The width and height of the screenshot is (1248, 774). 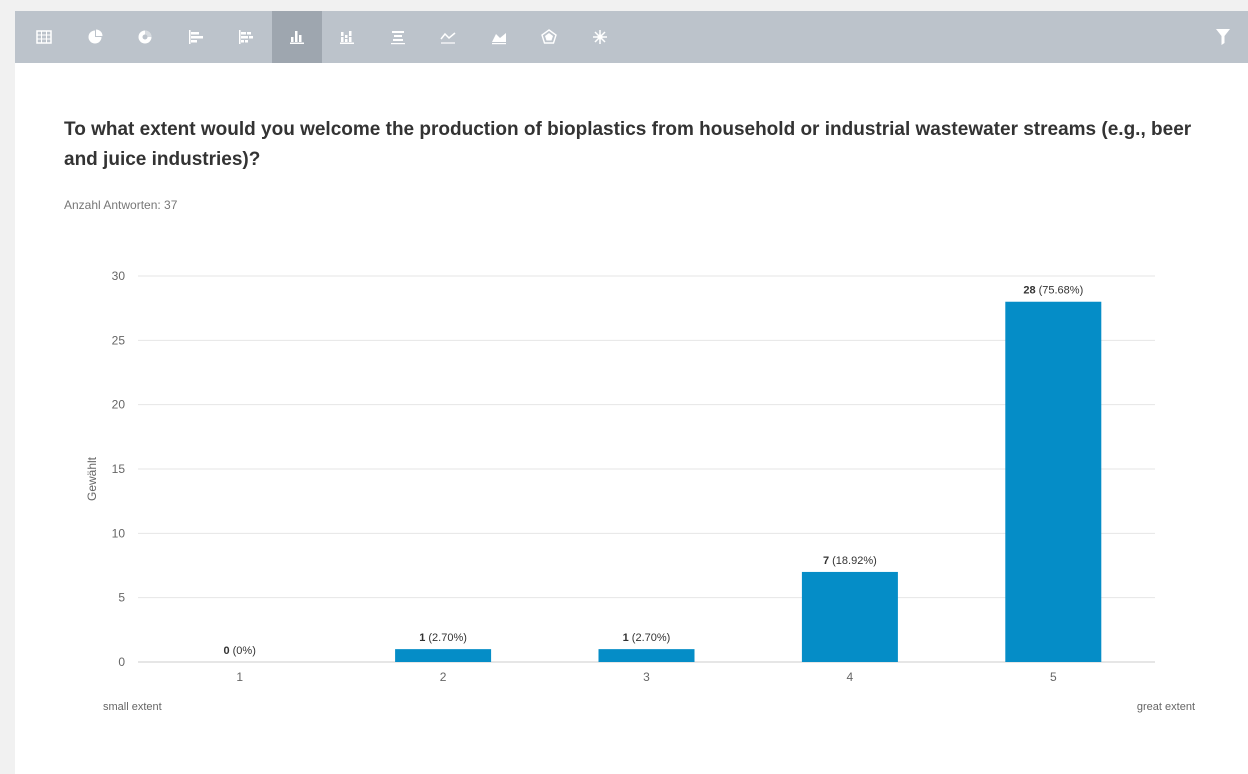 I want to click on toolbar-button-vertical-bar, so click(x=296, y=37).